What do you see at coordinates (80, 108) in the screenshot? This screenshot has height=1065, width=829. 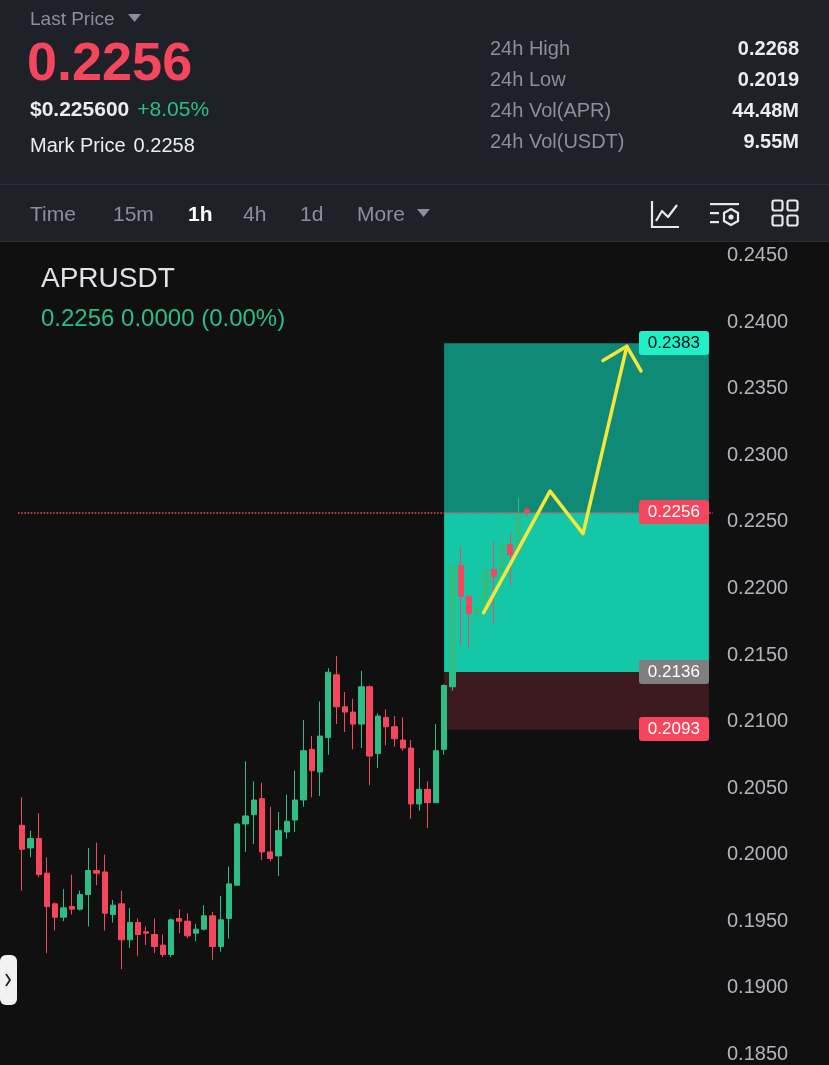 I see `text: $0.225600` at bounding box center [80, 108].